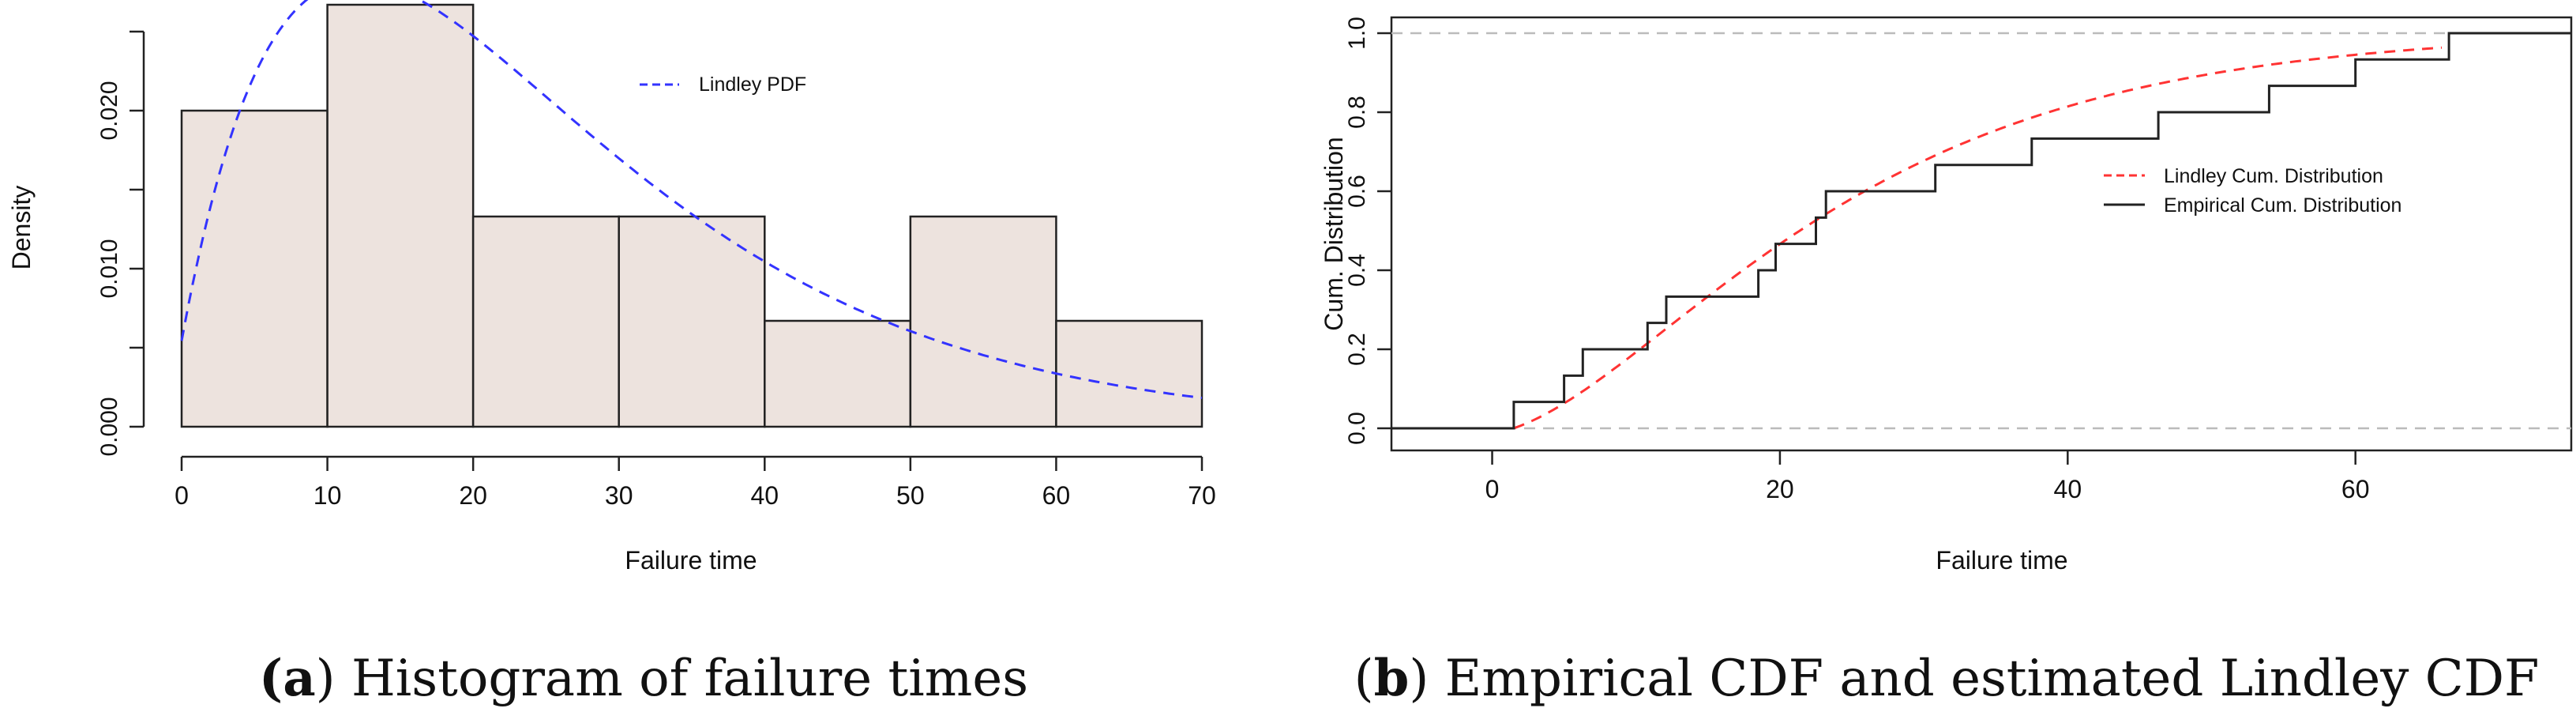  I want to click on b-legend-label-empirical-cdf: Empirical Cum. Distribution, so click(2282, 206).